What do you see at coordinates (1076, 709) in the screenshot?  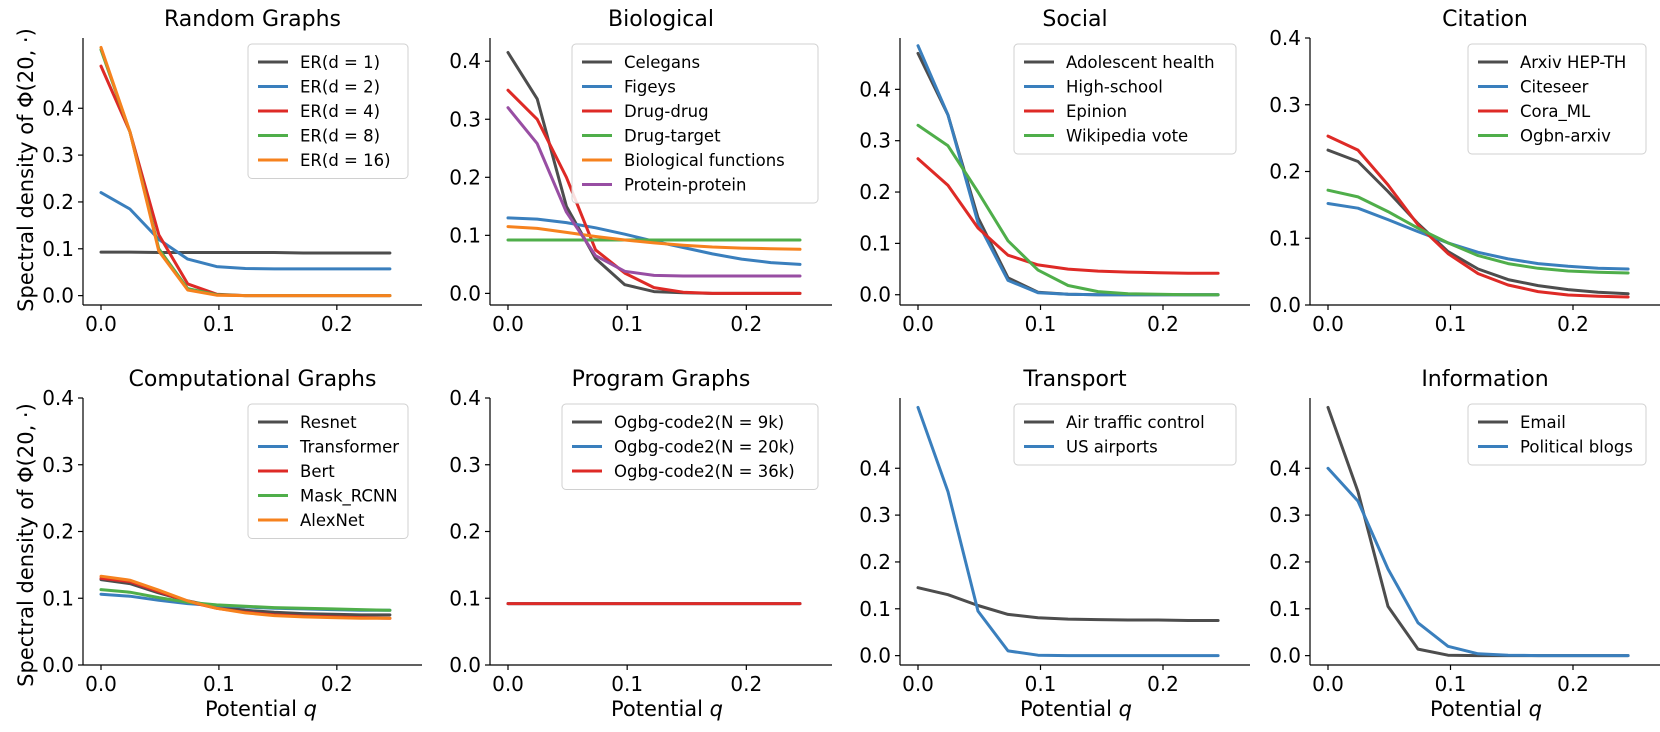 I see `xlabel-3: Potential q` at bounding box center [1076, 709].